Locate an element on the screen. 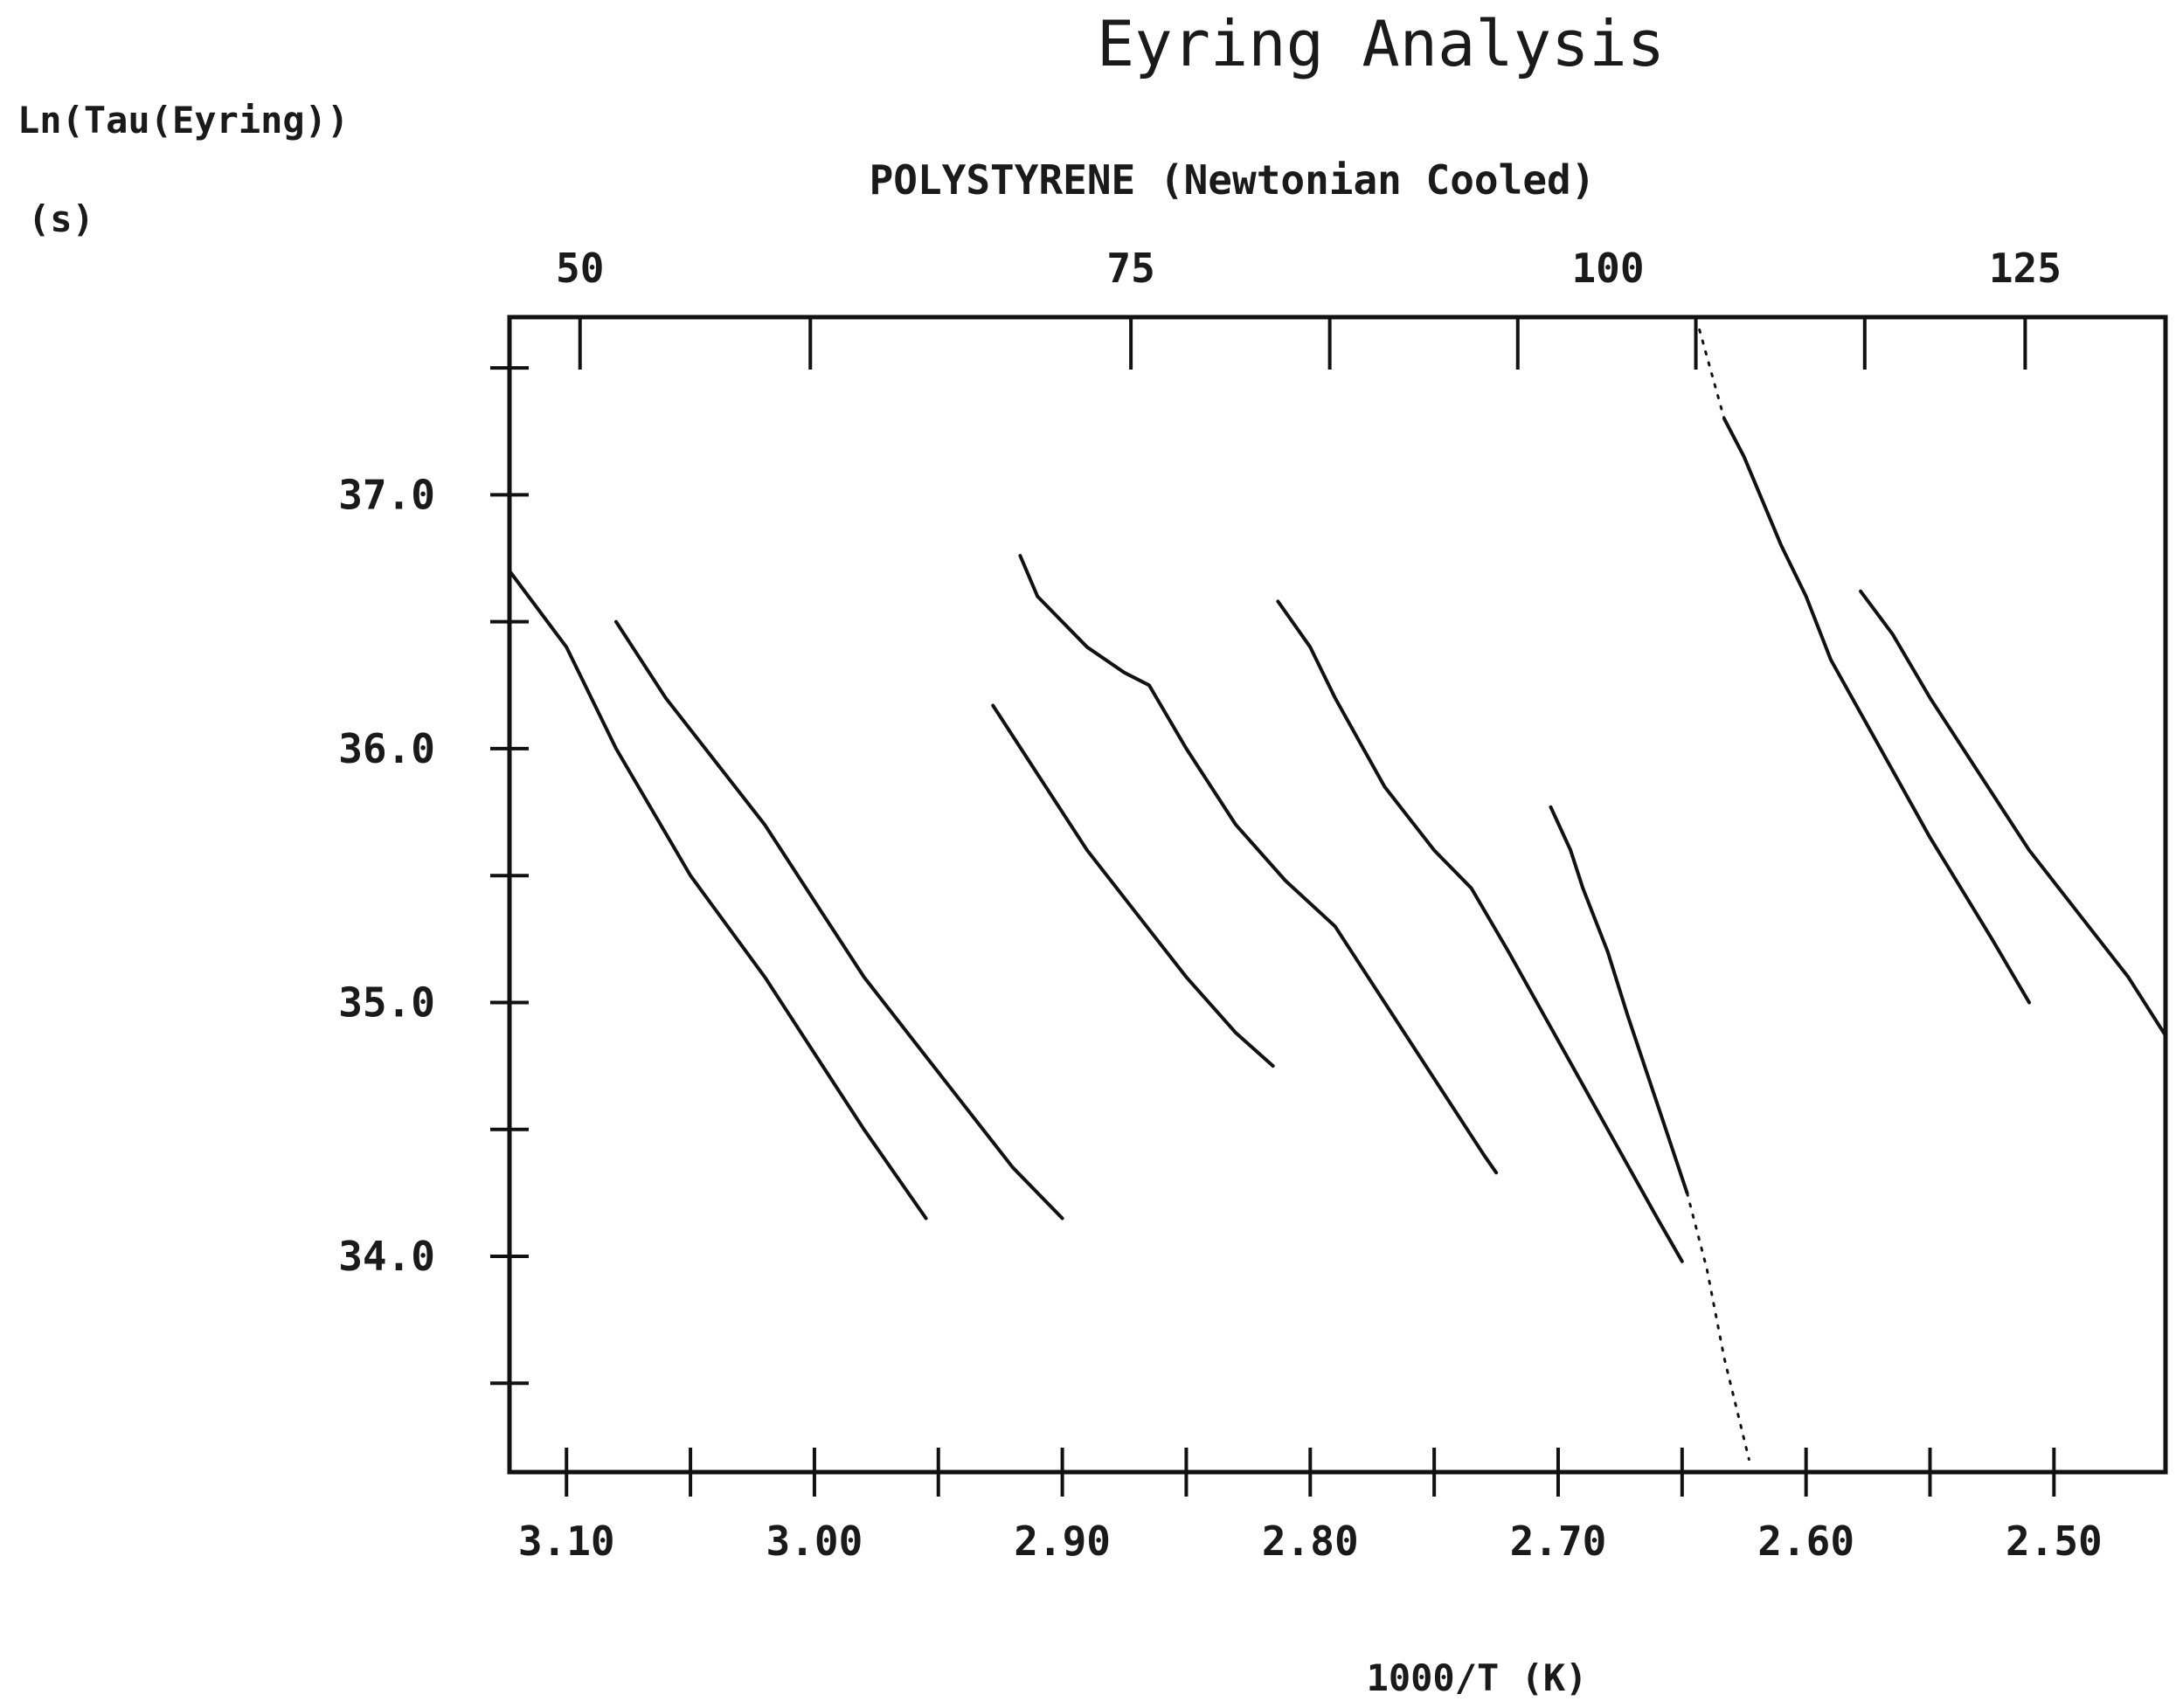 Image resolution: width=2183 pixels, height=1708 pixels. x-tick-label: 2.70 is located at coordinates (1558, 1542).